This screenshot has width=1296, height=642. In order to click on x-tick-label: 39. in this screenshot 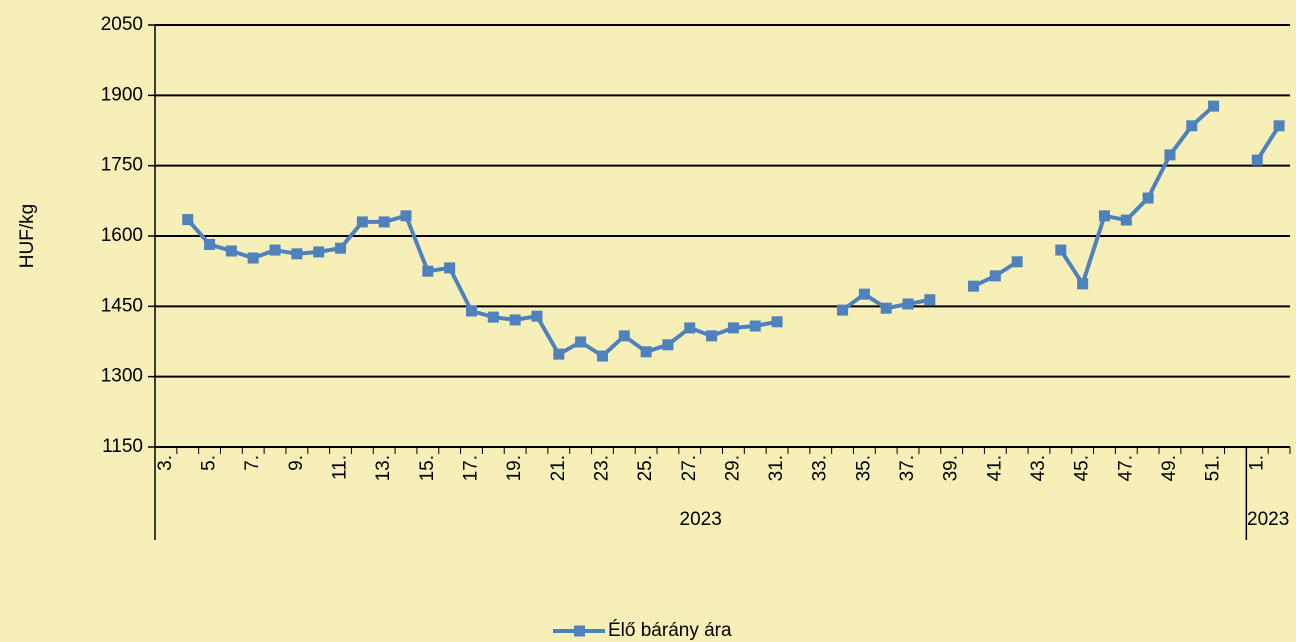, I will do `click(951, 468)`.